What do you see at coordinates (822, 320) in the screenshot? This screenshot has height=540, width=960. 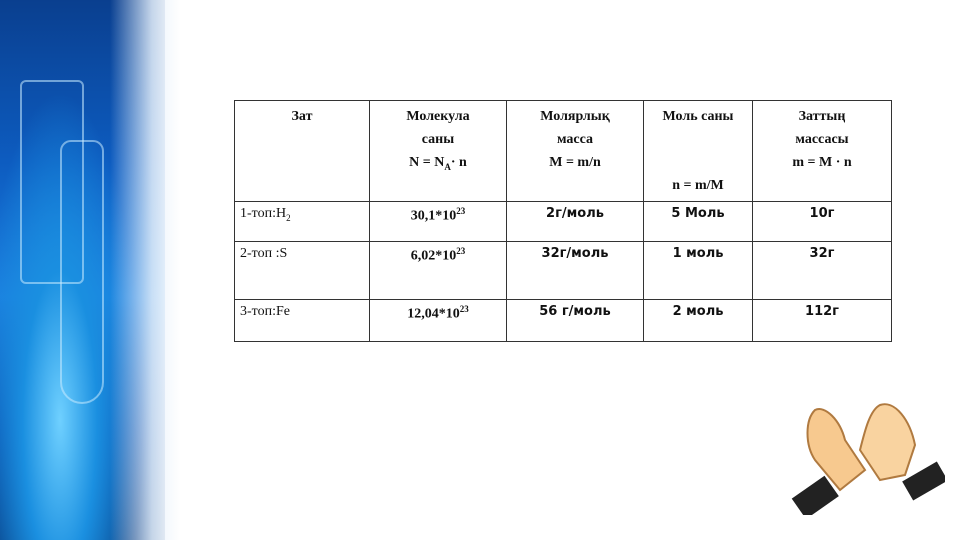 I see `cell-mass: 112г` at bounding box center [822, 320].